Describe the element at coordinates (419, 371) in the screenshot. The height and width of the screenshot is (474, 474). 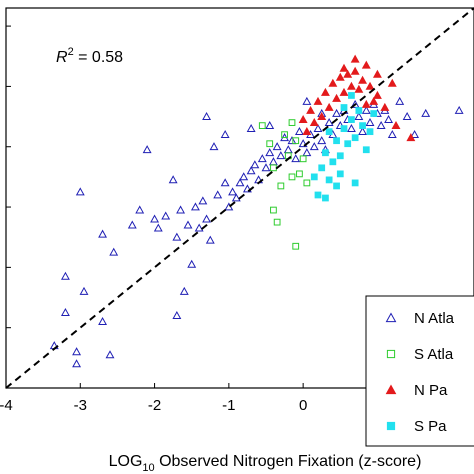
I see `legend: N Atla S Atla N Pa S Pa` at that location.